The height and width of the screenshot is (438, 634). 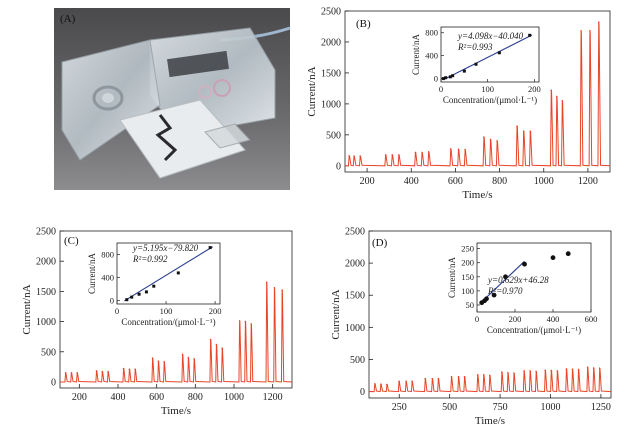 What do you see at coordinates (601, 407) in the screenshot?
I see `x-tick-label: 1250` at bounding box center [601, 407].